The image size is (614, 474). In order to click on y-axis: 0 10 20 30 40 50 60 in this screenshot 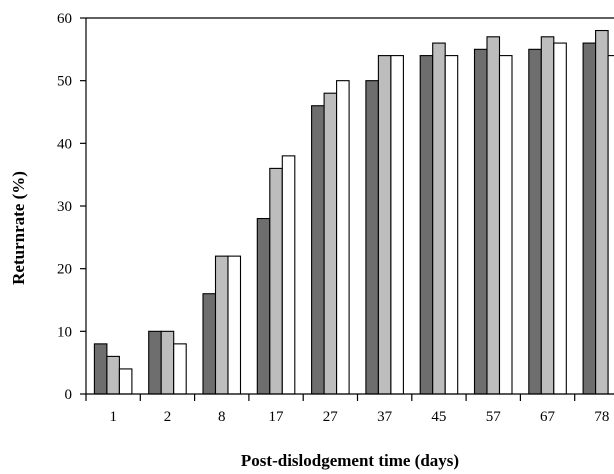, I will do `click(72, 207)`.